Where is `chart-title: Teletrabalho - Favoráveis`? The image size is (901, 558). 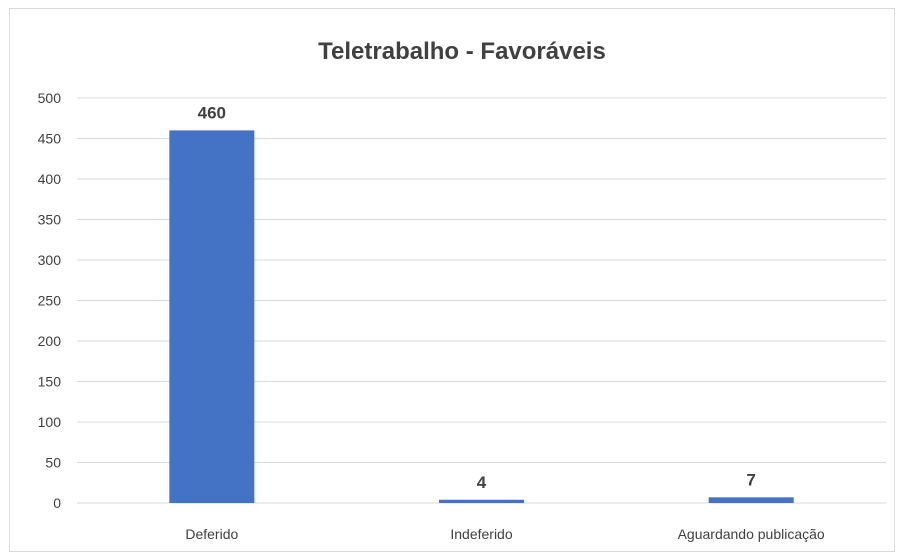 chart-title: Teletrabalho - Favoráveis is located at coordinates (462, 51).